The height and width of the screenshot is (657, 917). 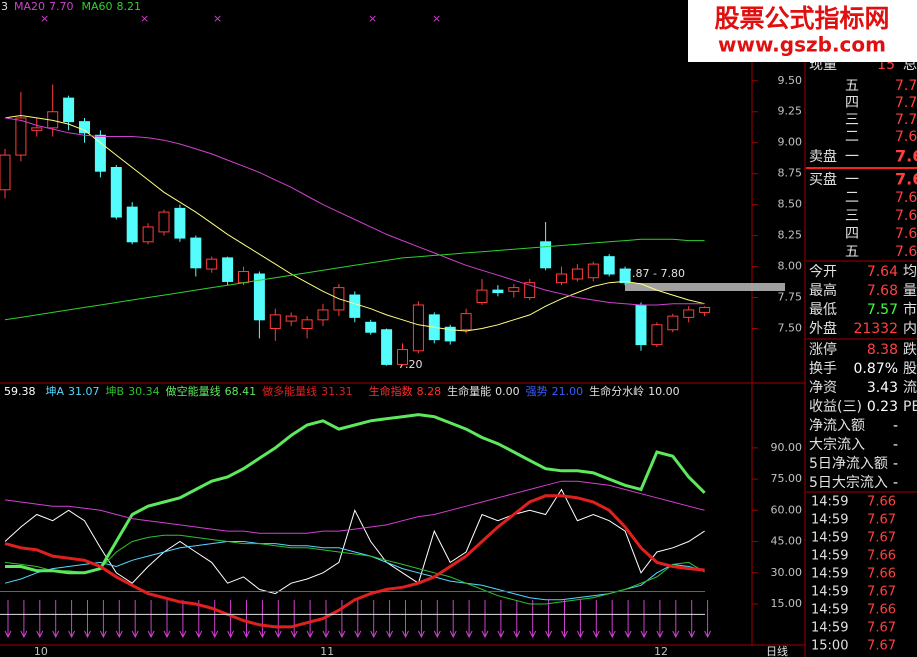 What do you see at coordinates (55, 391) in the screenshot?
I see `legend-name: 坤A` at bounding box center [55, 391].